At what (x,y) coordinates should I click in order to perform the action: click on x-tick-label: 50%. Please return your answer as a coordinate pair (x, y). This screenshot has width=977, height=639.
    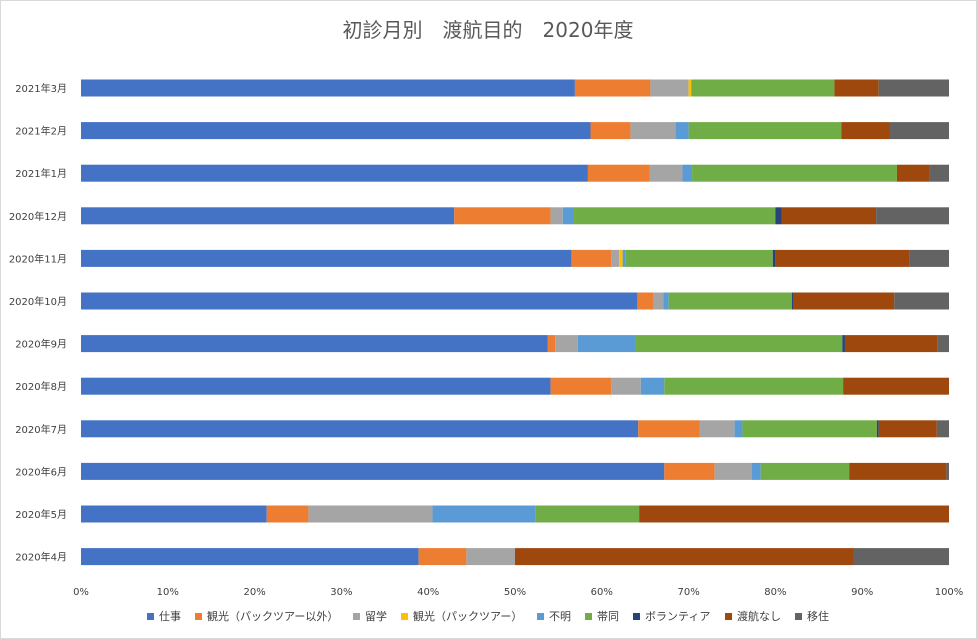
    Looking at the image, I should click on (515, 592).